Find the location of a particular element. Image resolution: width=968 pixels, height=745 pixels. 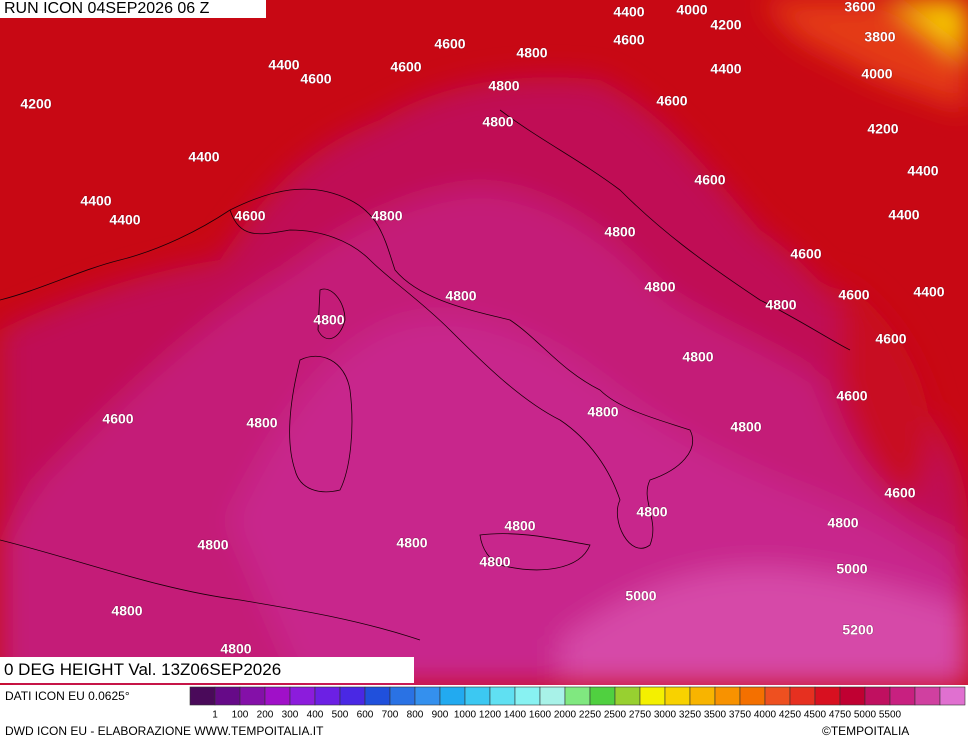

contour-label: 3800 is located at coordinates (879, 37).